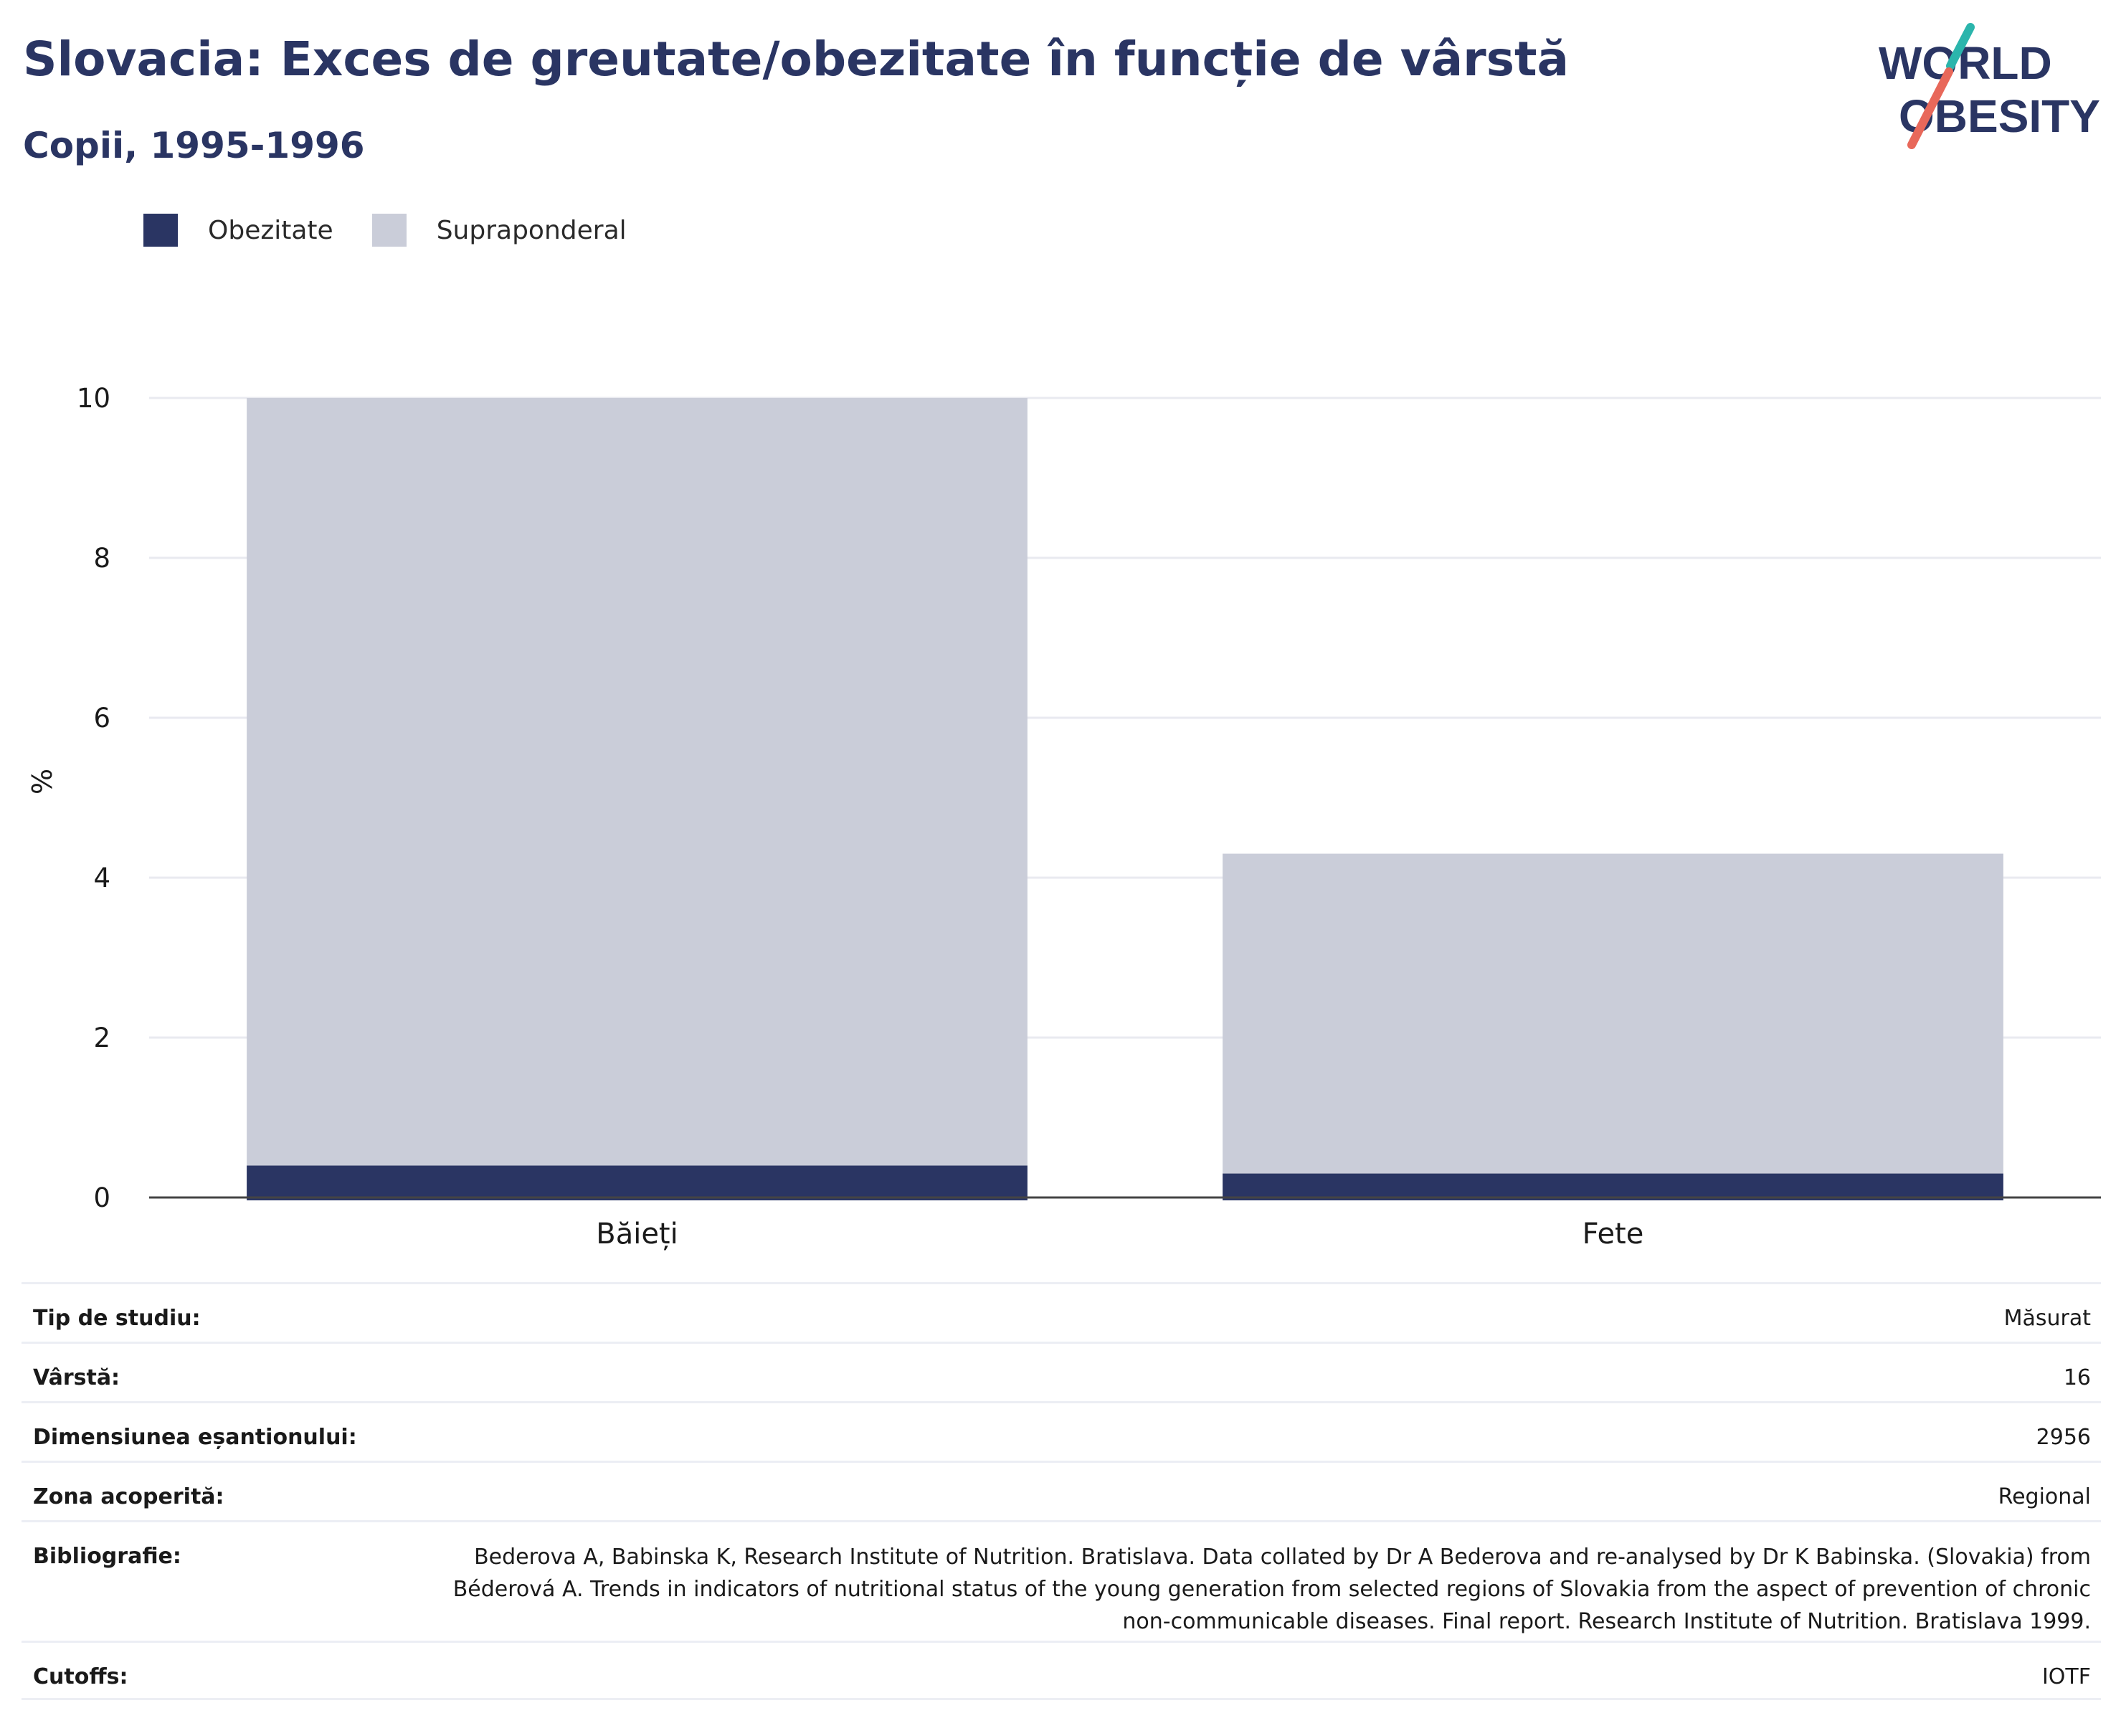  I want to click on info-label: Tip de studiu:, so click(117, 1318).